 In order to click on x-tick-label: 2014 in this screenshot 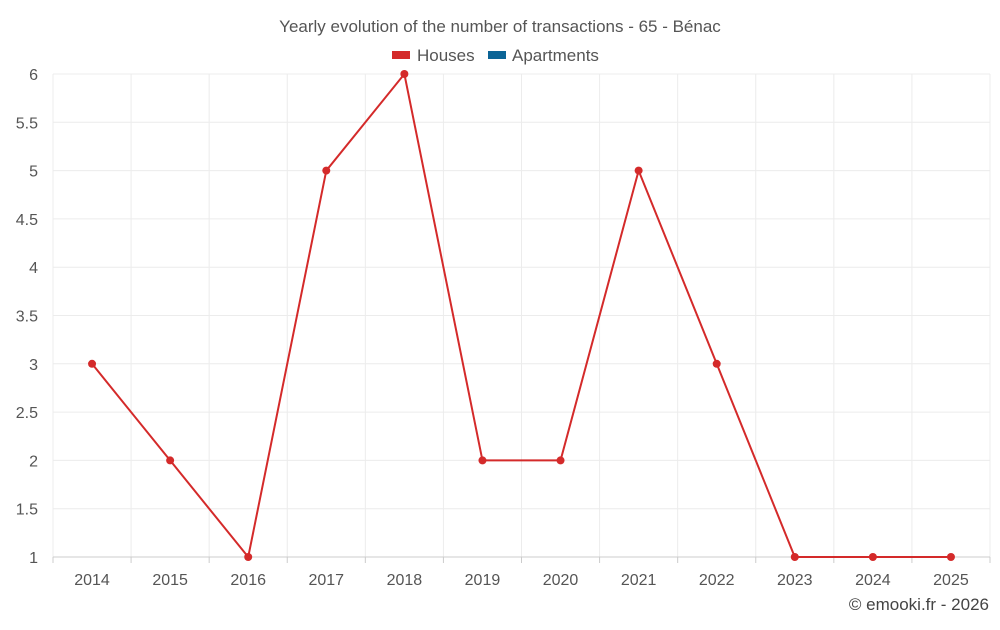, I will do `click(92, 580)`.